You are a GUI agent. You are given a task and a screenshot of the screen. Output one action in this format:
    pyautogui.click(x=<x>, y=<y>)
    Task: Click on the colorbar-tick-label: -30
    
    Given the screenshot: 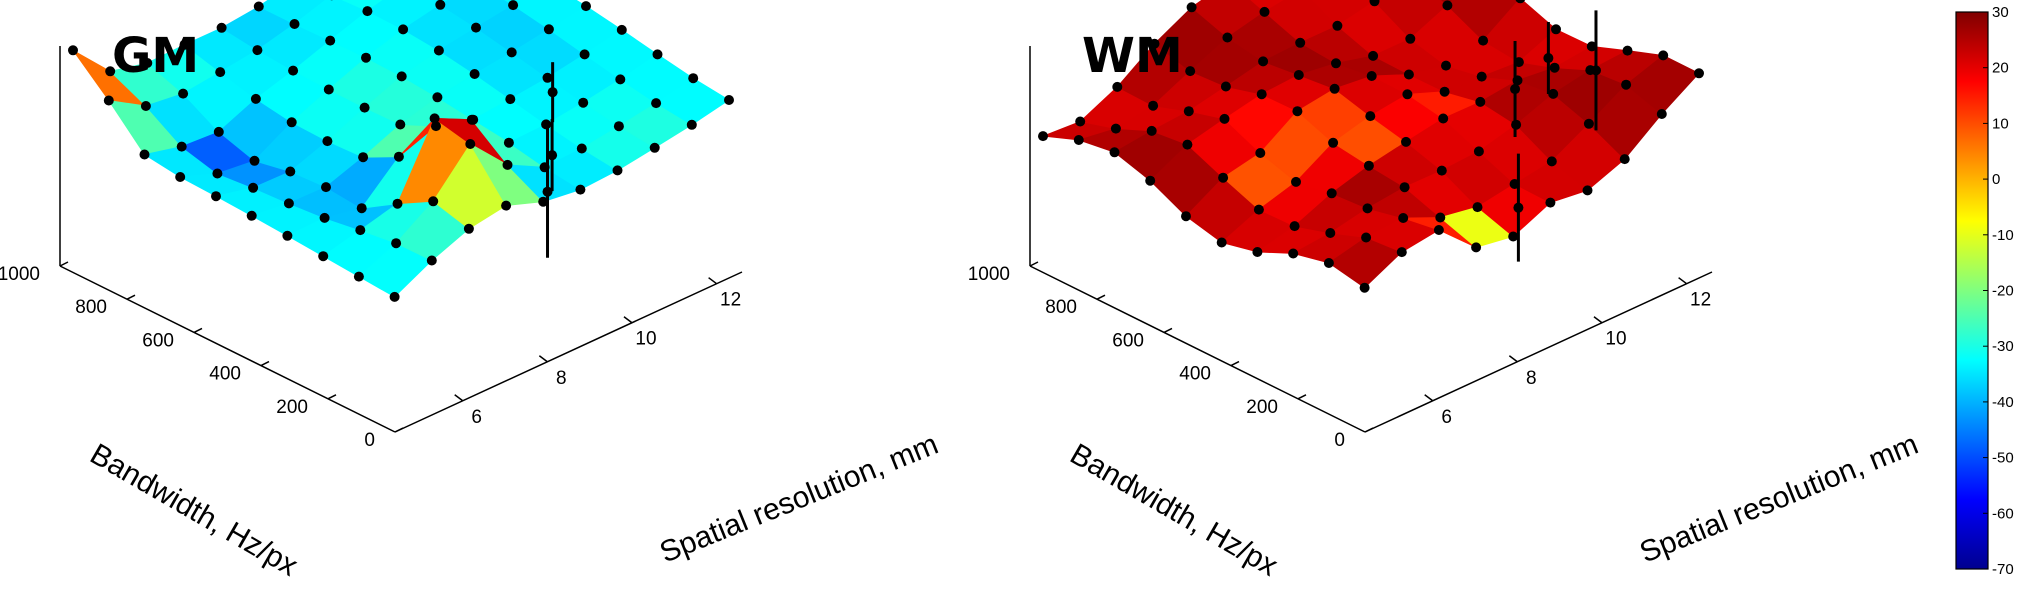 What is the action you would take?
    pyautogui.click(x=2003, y=346)
    